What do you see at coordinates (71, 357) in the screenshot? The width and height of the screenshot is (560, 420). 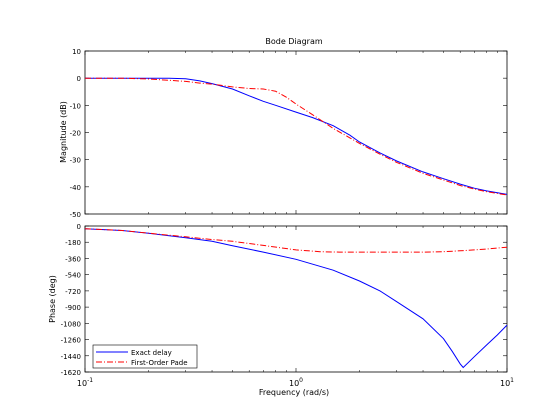 I see `y-tick-label: -1440` at bounding box center [71, 357].